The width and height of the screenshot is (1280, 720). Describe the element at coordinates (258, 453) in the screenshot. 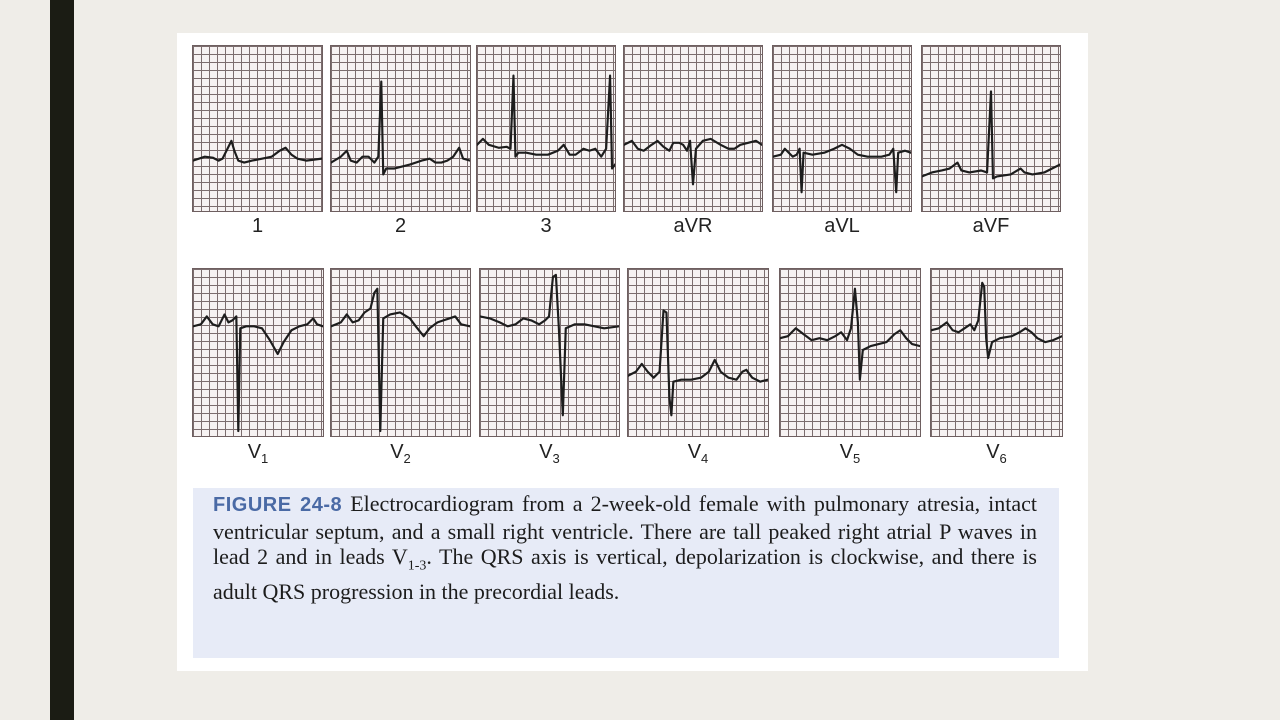

I see `lead-label-v1: V1` at that location.